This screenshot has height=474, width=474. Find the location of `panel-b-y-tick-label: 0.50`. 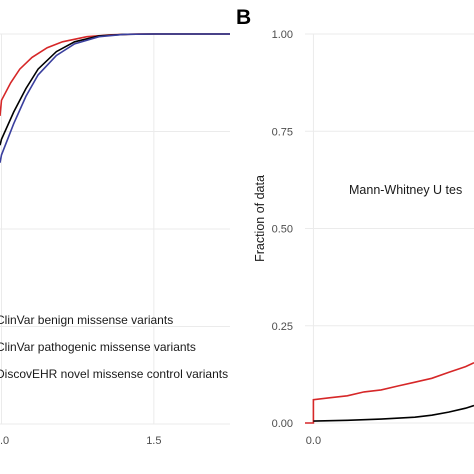

panel-b-y-tick-label: 0.50 is located at coordinates (282, 230).